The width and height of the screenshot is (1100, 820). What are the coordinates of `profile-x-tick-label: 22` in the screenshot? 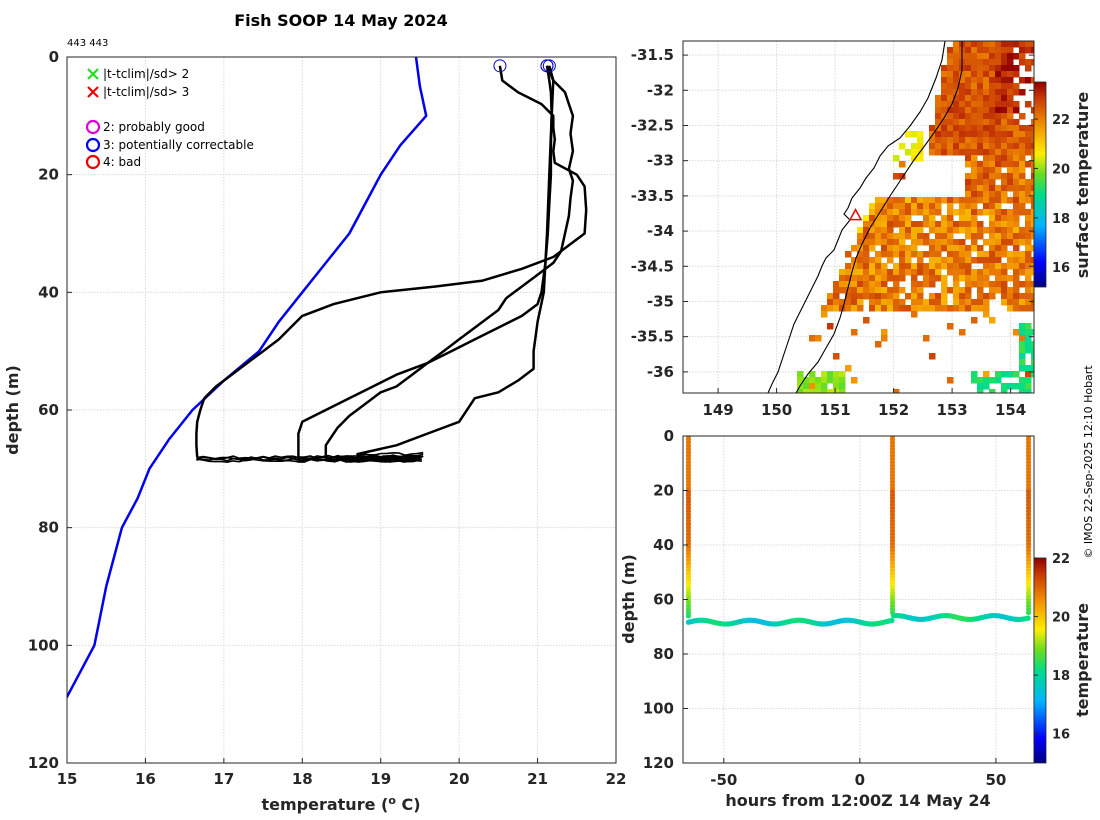 It's located at (616, 779).